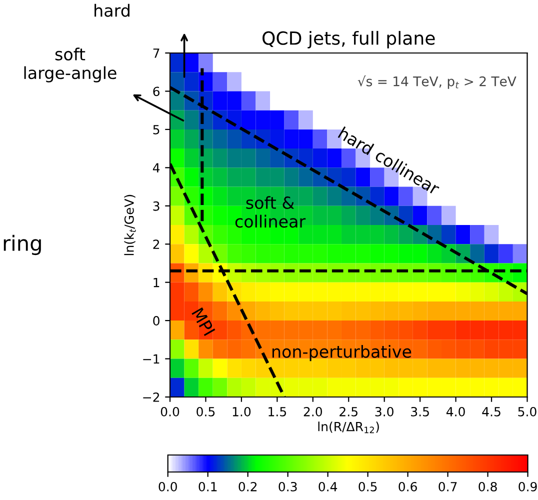 The height and width of the screenshot is (500, 538). I want to click on annotation: √s = 14 TeV, p$_{t}$ > 2 TeV, so click(437, 82).